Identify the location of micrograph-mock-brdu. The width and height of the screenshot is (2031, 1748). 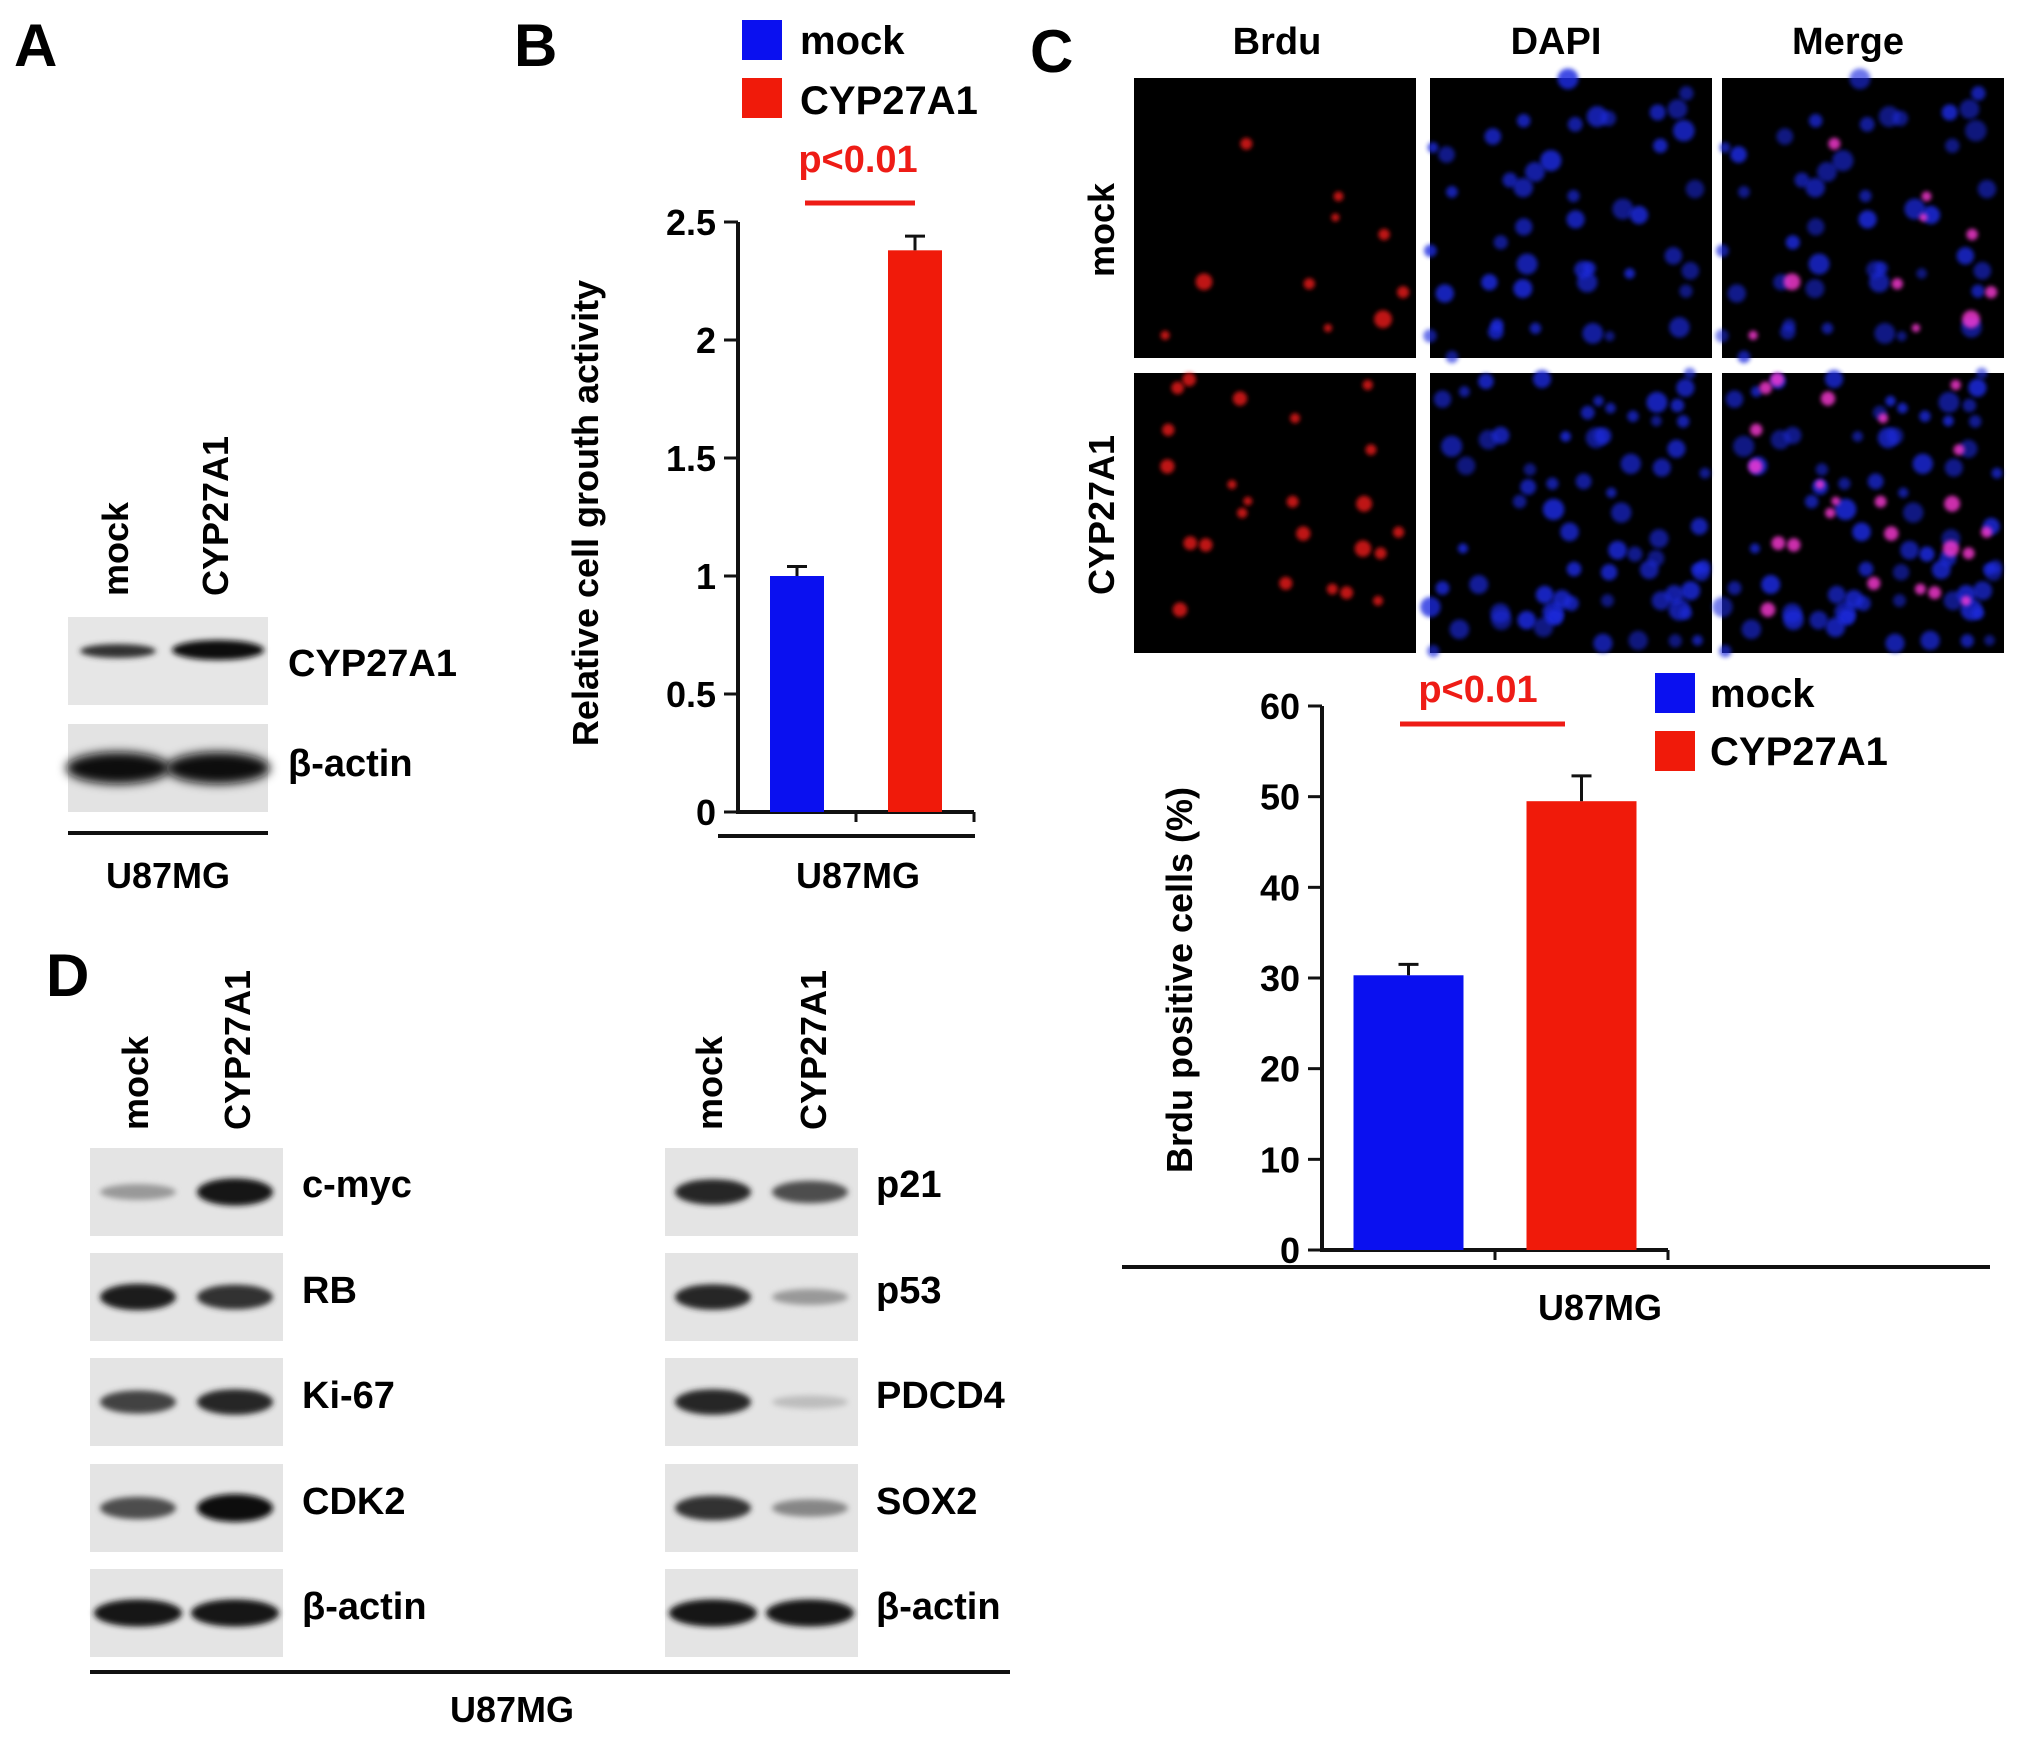
(1275, 218).